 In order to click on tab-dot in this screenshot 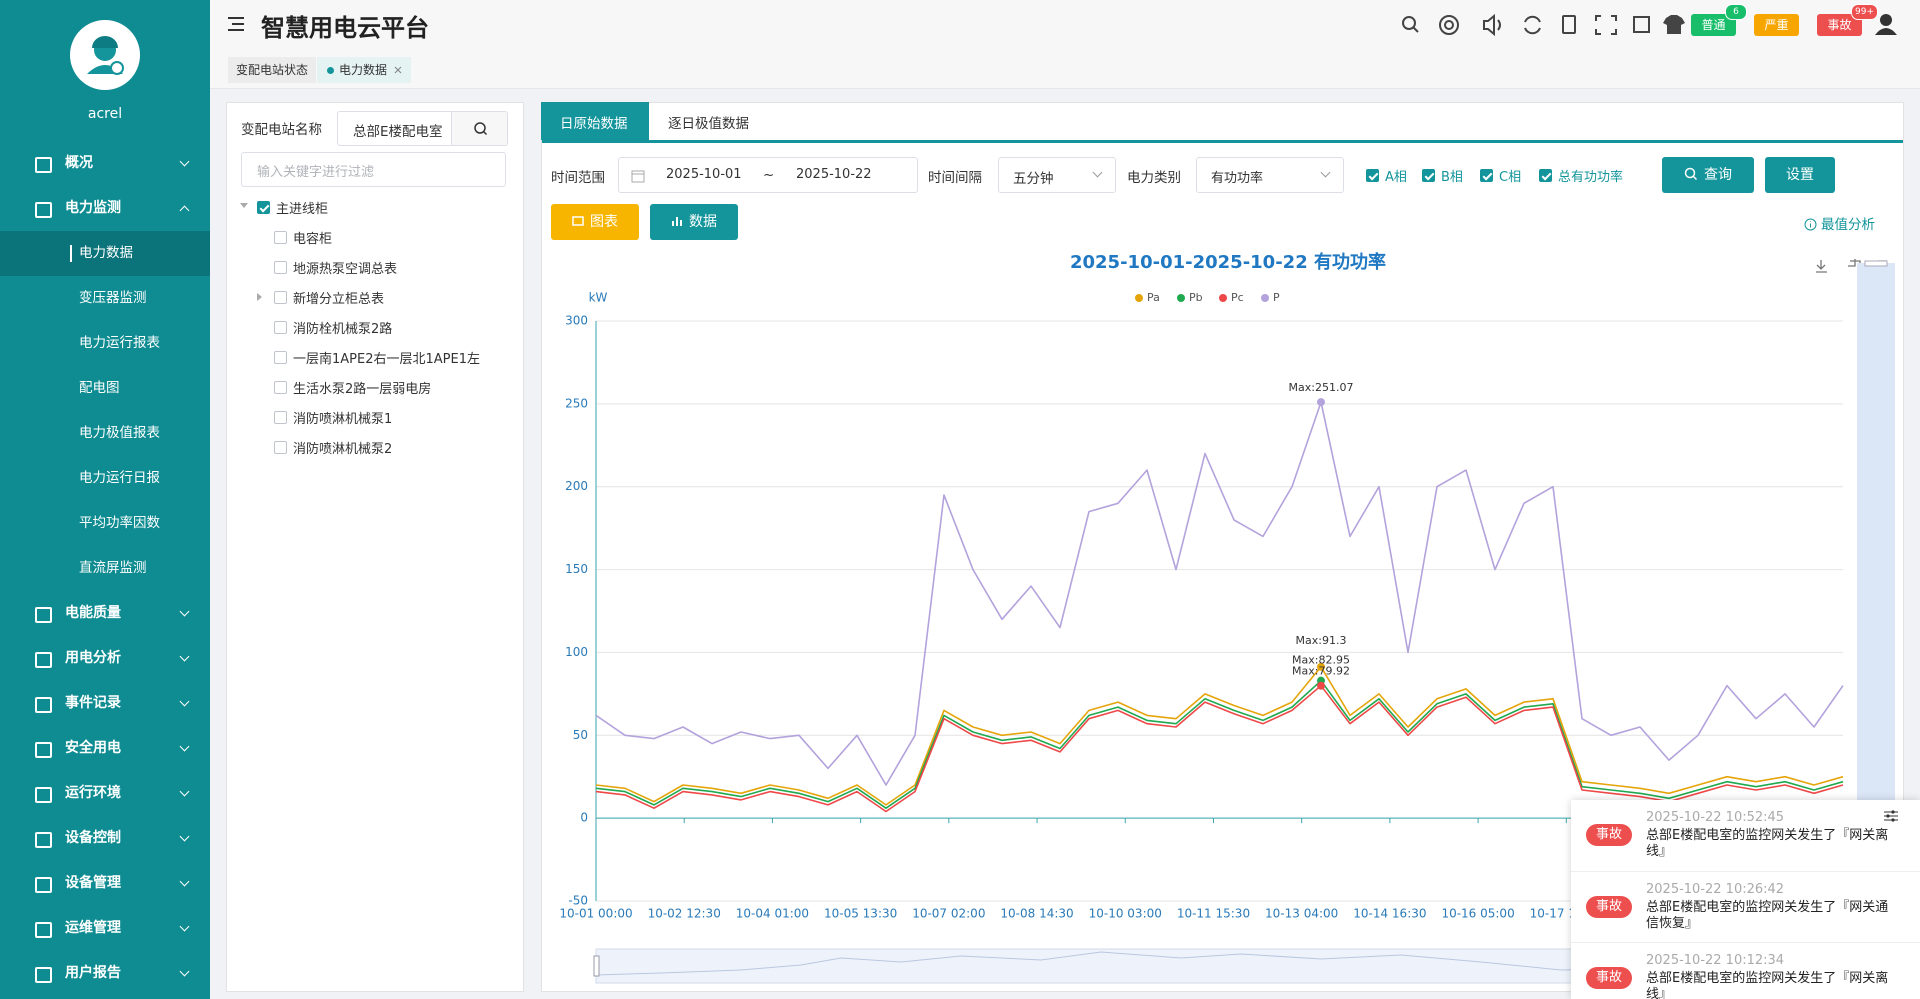, I will do `click(330, 70)`.